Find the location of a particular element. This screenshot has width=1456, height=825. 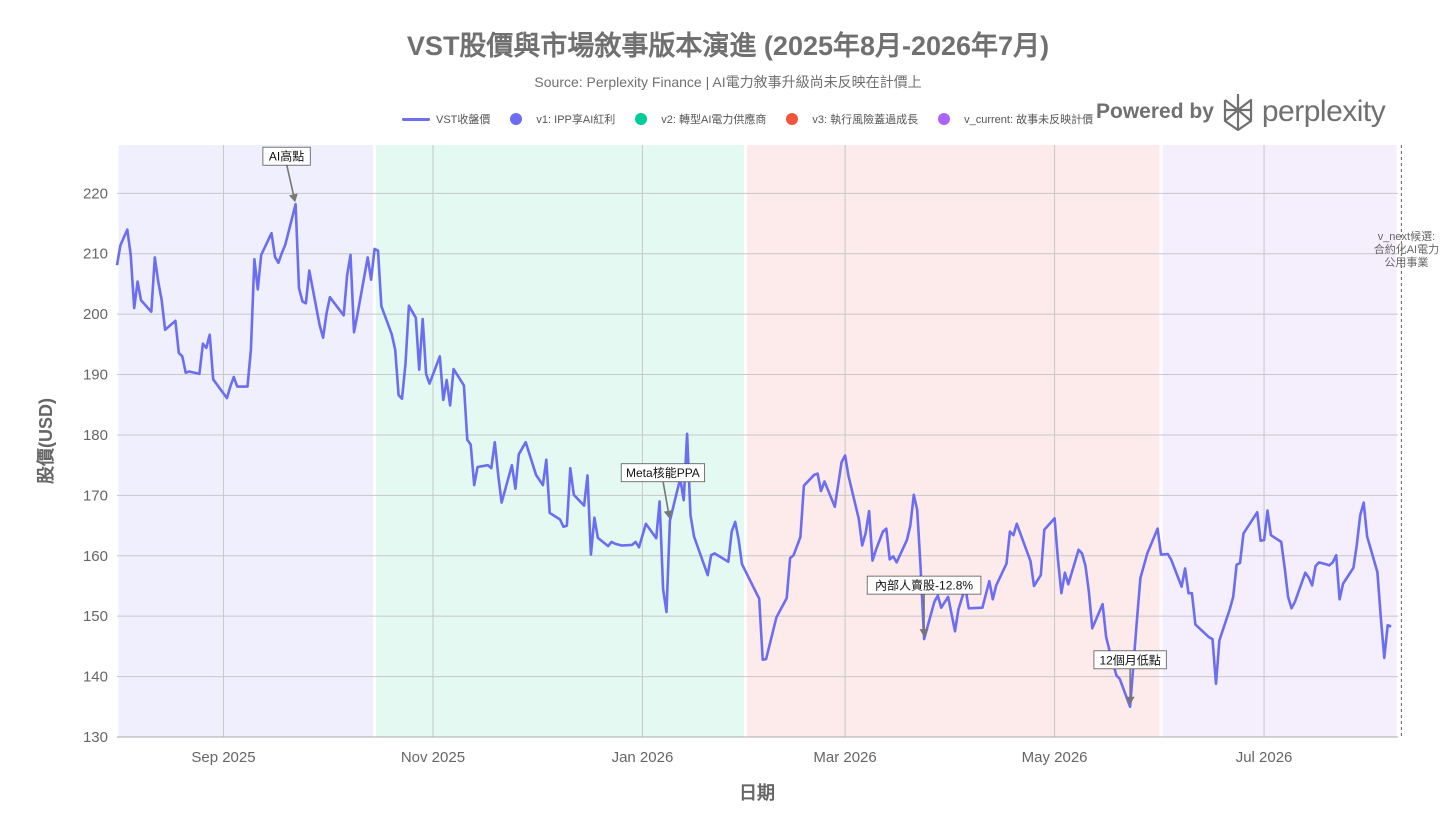

y-tick-label: 170 is located at coordinates (95, 495).